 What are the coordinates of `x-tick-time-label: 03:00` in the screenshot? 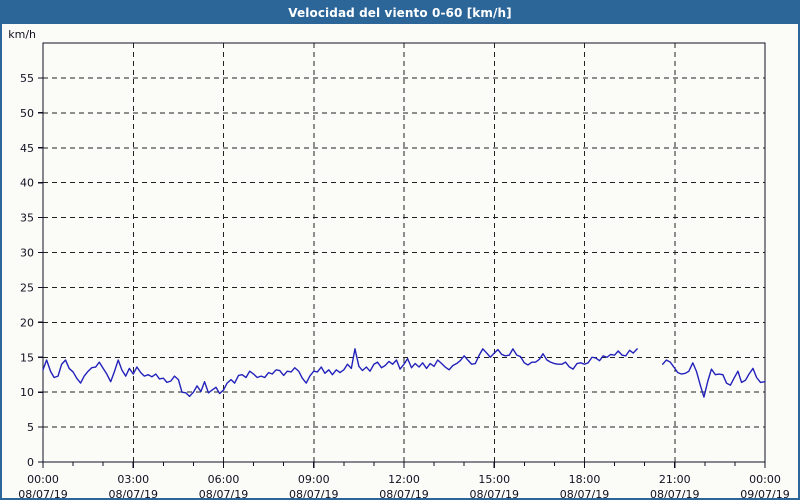 It's located at (133, 479).